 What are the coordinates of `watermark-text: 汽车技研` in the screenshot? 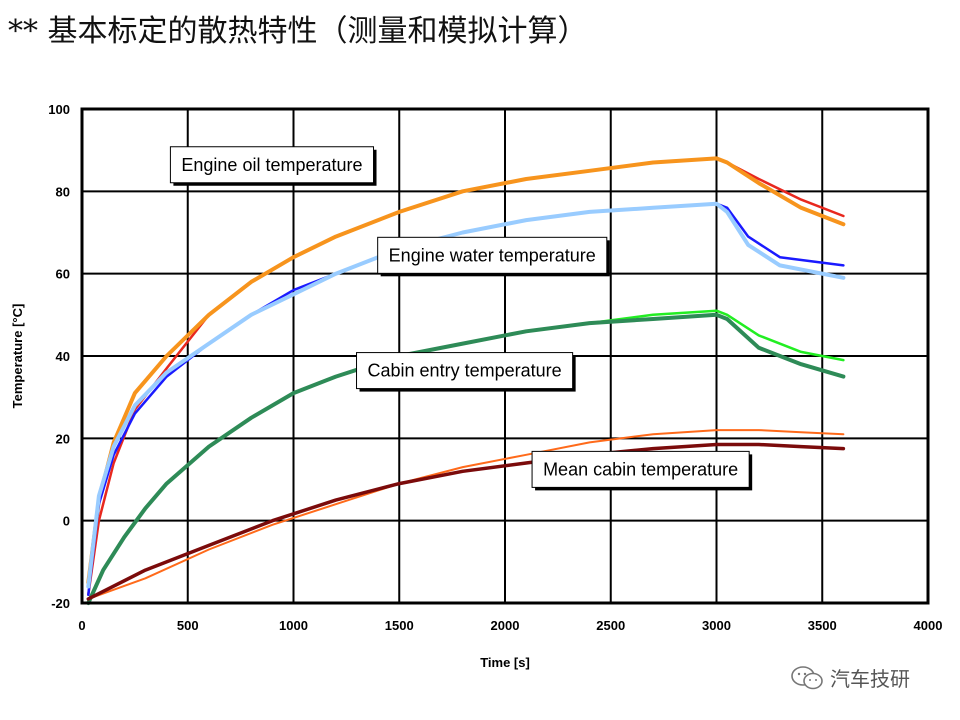 It's located at (870, 679).